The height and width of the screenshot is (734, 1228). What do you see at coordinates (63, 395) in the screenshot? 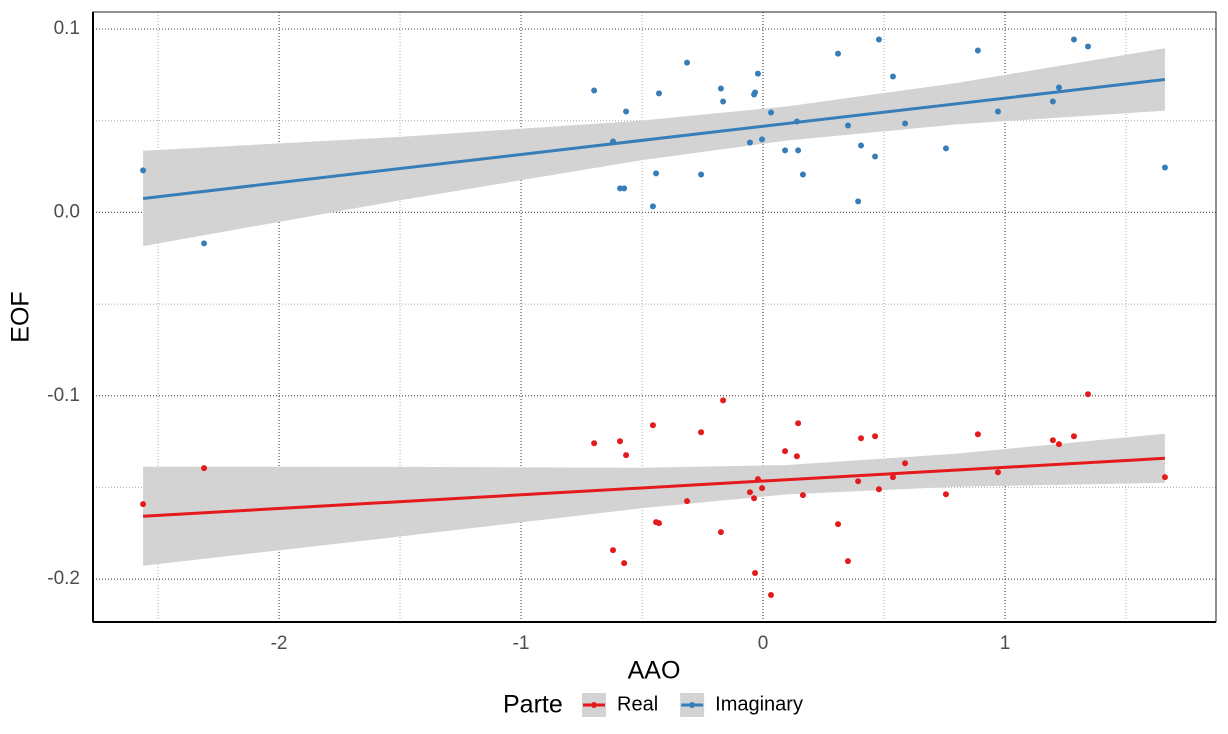
I see `y-tick-label: -0.1` at bounding box center [63, 395].